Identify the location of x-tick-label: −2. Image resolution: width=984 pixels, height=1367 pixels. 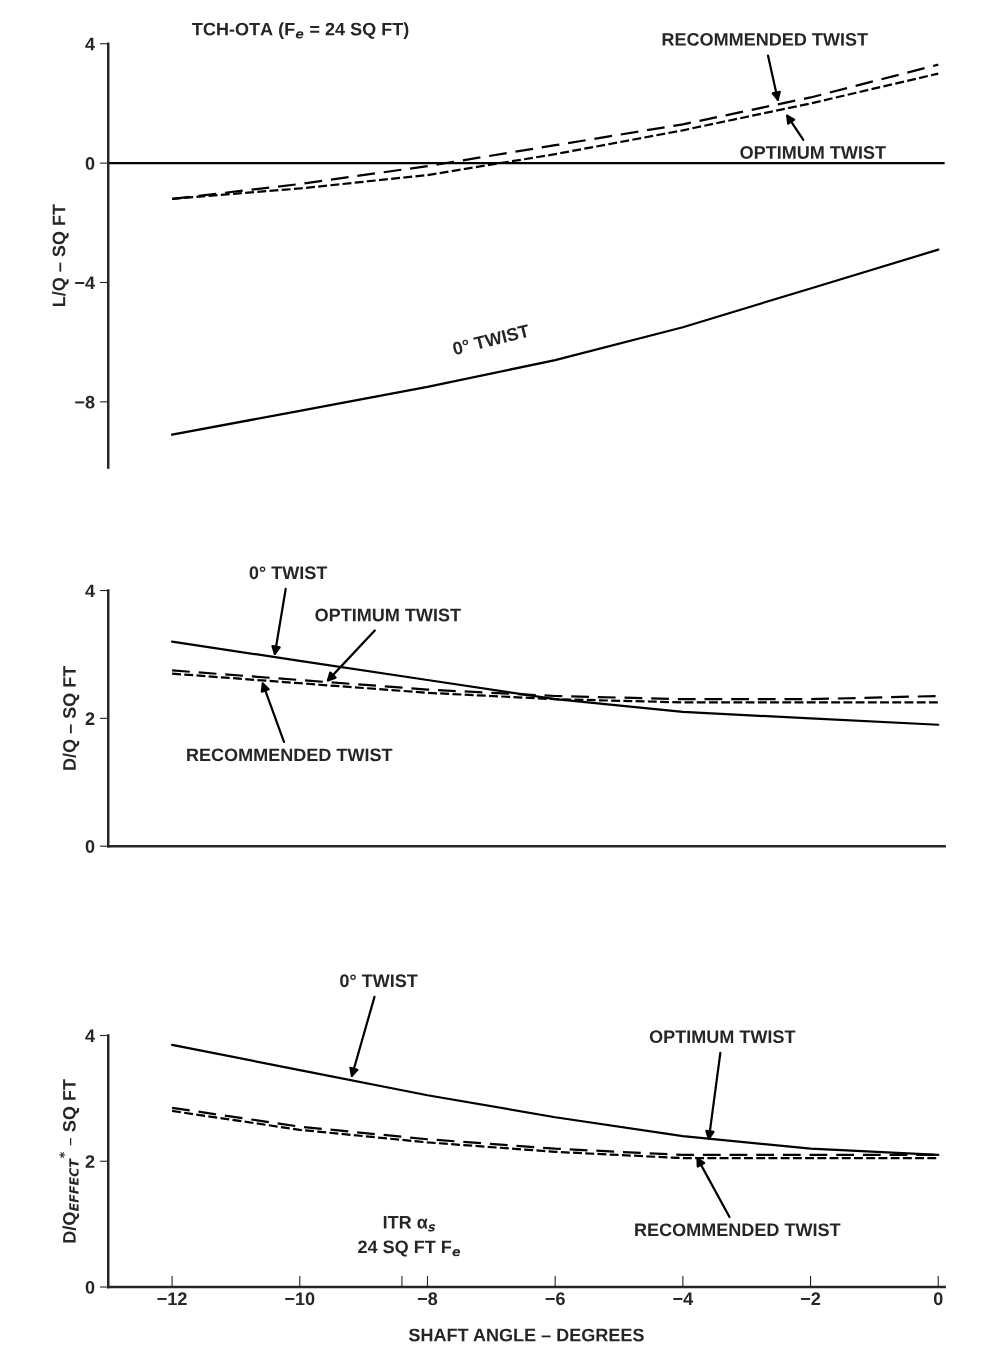
(811, 1298).